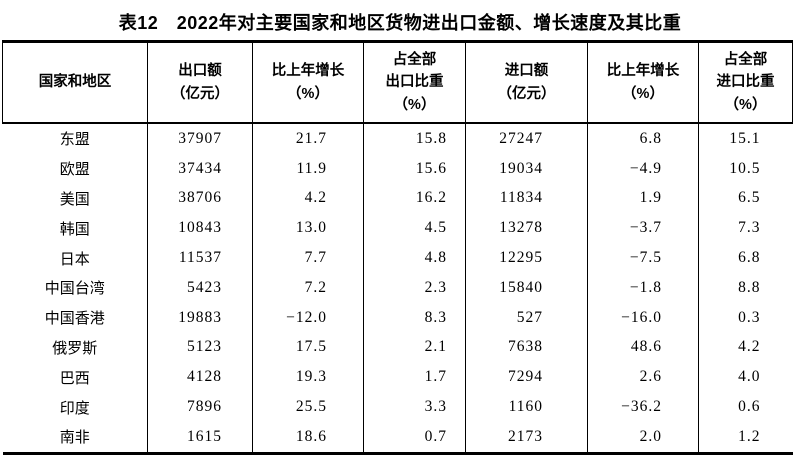 This screenshot has height=467, width=800. I want to click on value-cell: 48.6, so click(643, 347).